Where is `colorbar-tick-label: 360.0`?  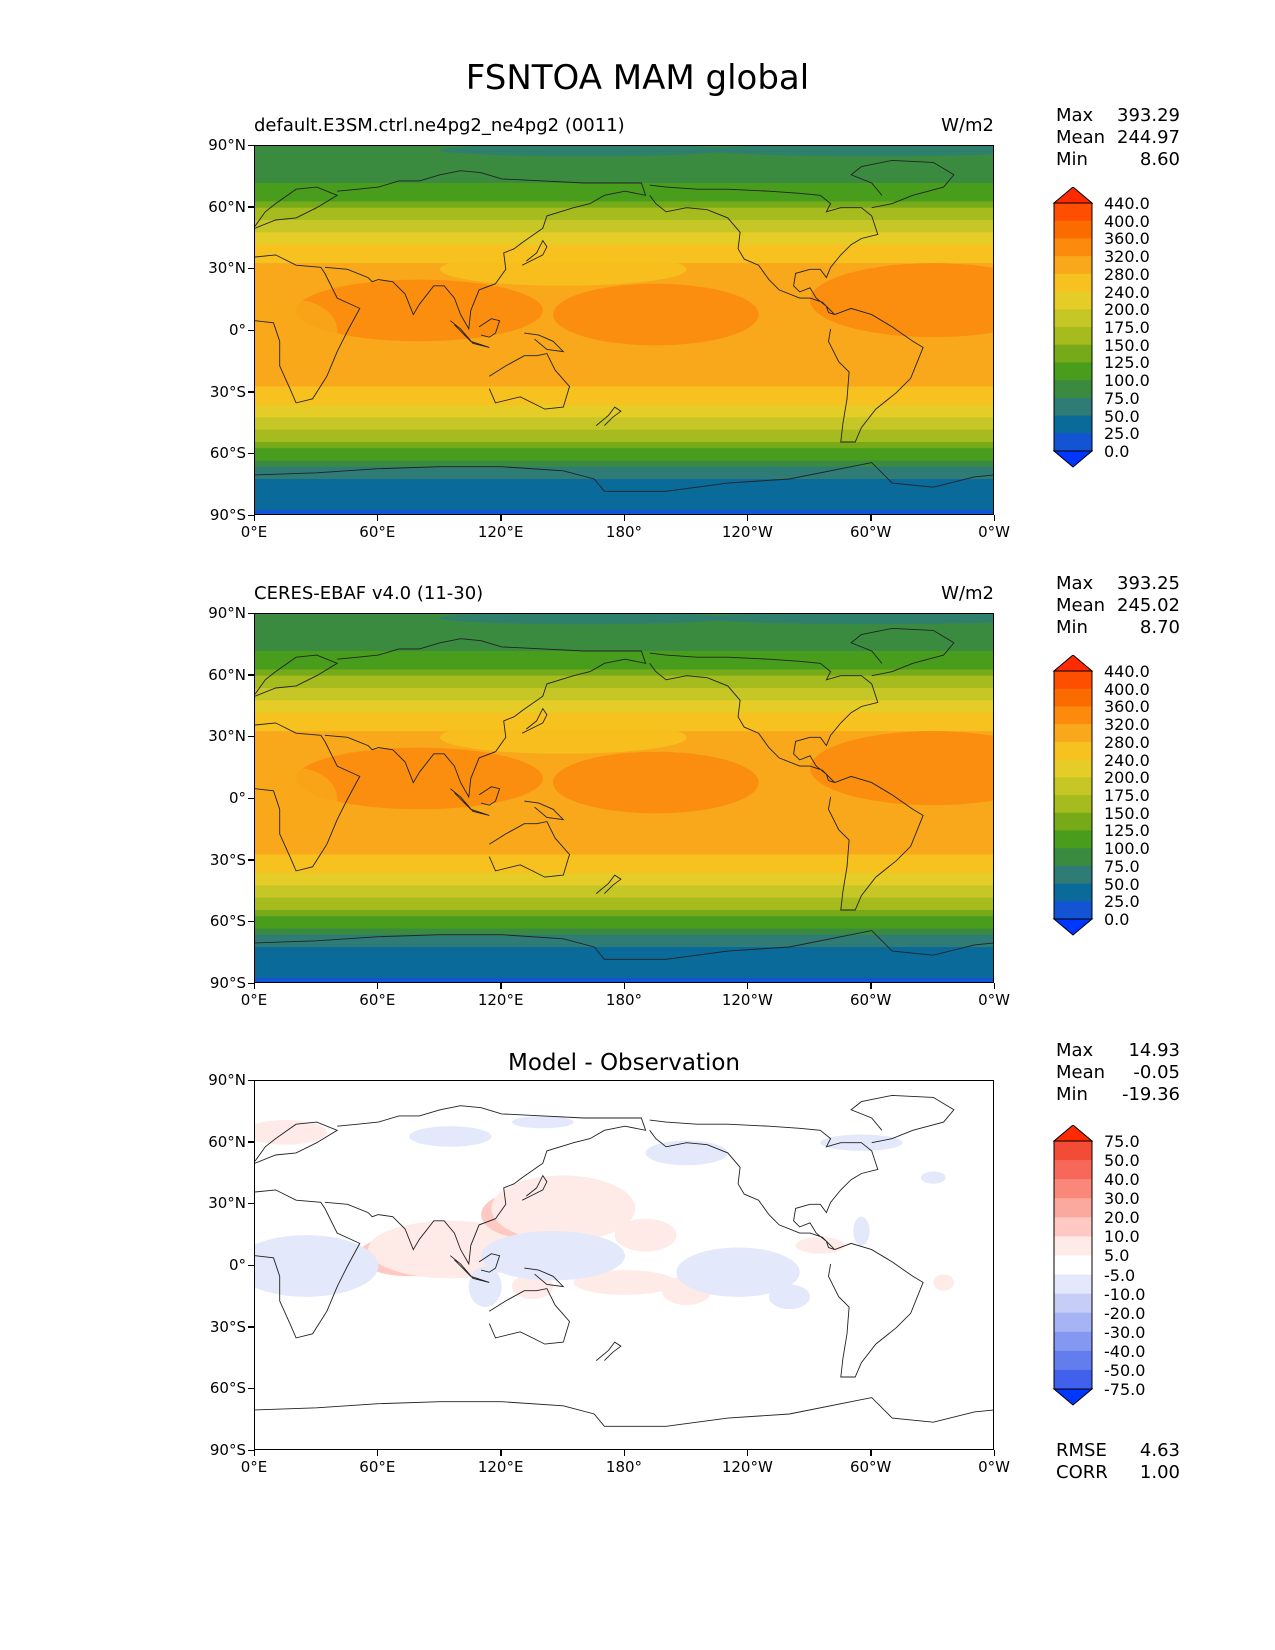 colorbar-tick-label: 360.0 is located at coordinates (1127, 707).